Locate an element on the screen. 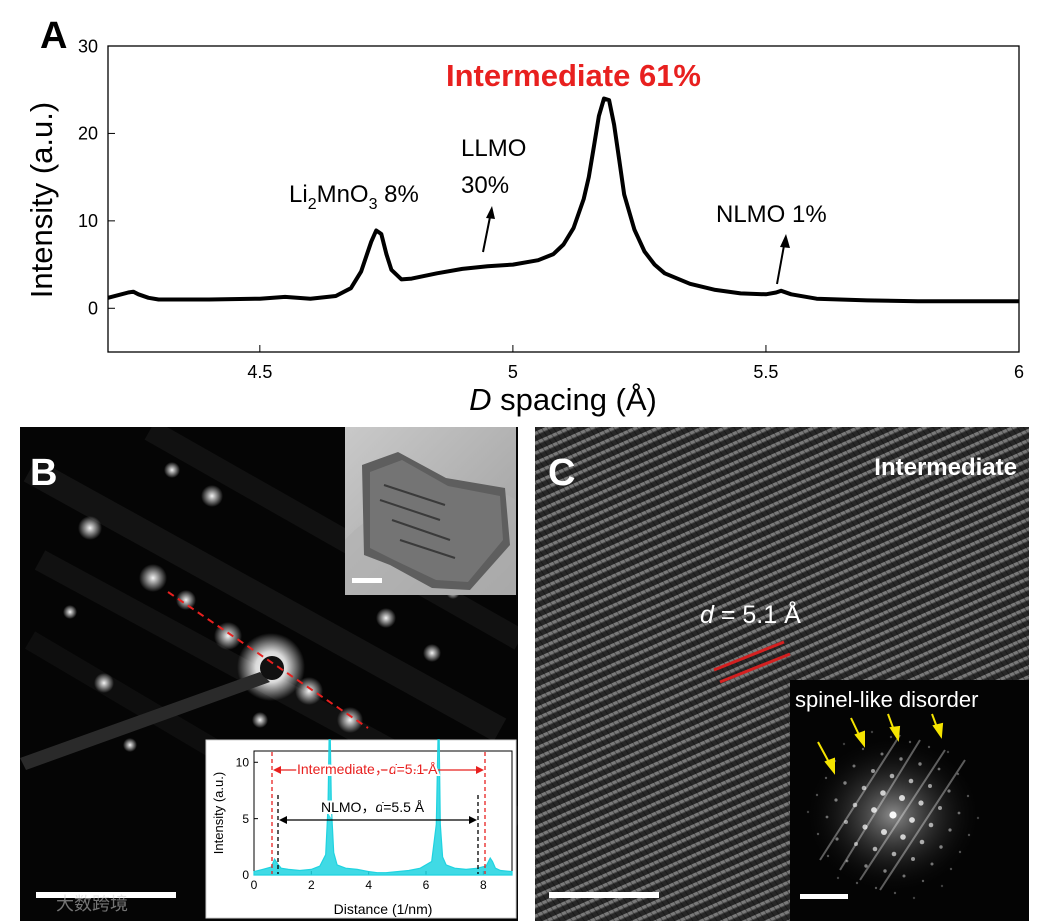 The height and width of the screenshot is (921, 1039). panel-b-letter: B is located at coordinates (43, 473).